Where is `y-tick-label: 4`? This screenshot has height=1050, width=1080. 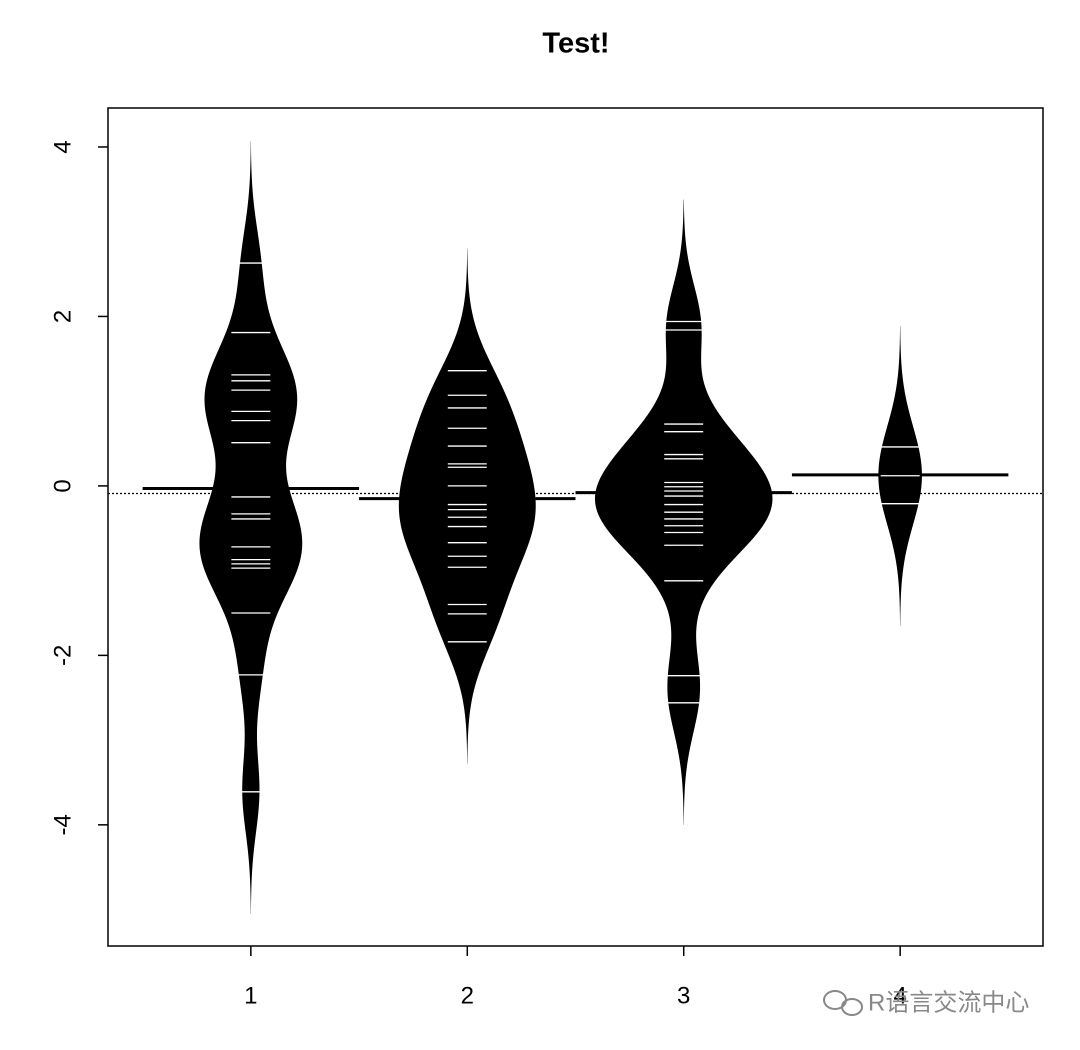
y-tick-label: 4 is located at coordinates (62, 146).